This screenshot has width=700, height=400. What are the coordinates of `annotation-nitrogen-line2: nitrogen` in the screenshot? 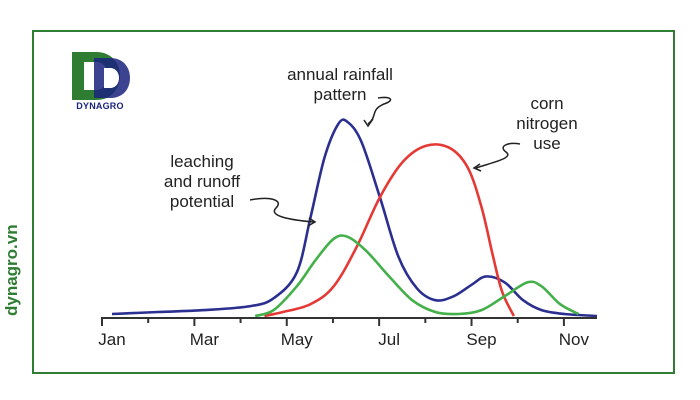 It's located at (546, 123).